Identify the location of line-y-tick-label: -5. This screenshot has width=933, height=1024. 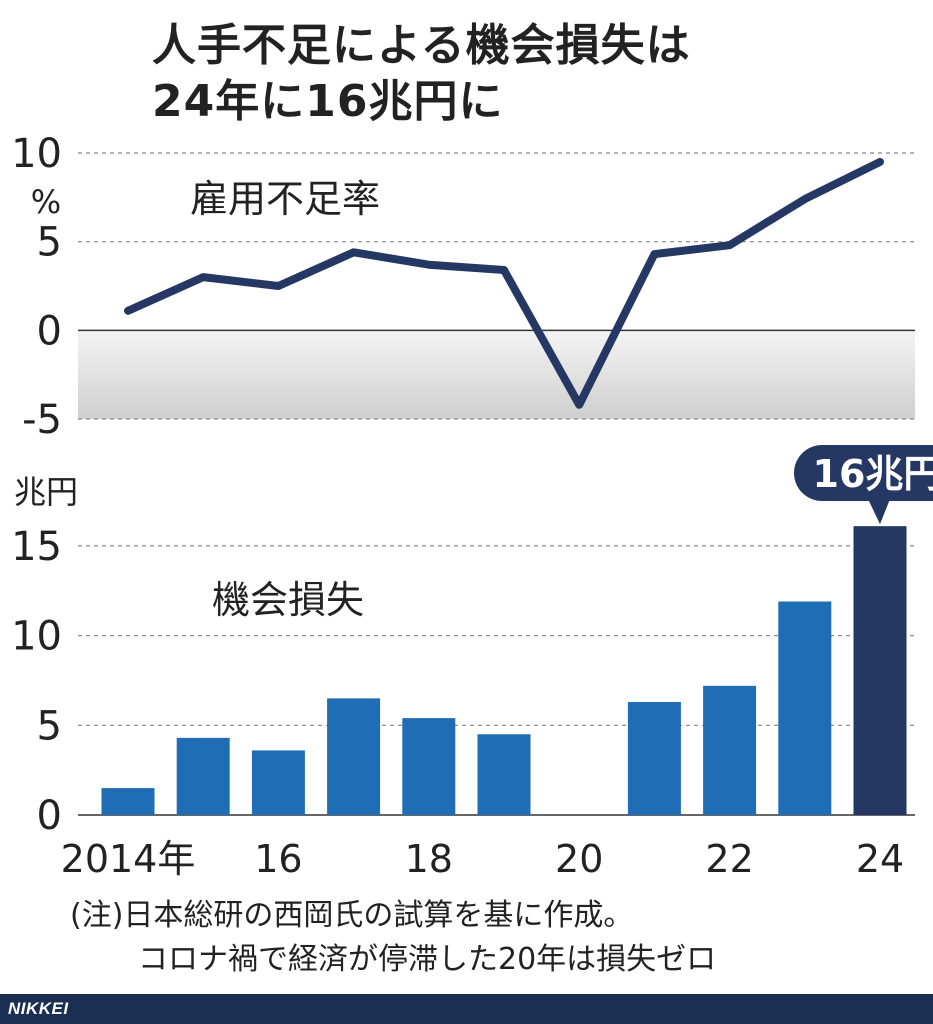
(42, 420).